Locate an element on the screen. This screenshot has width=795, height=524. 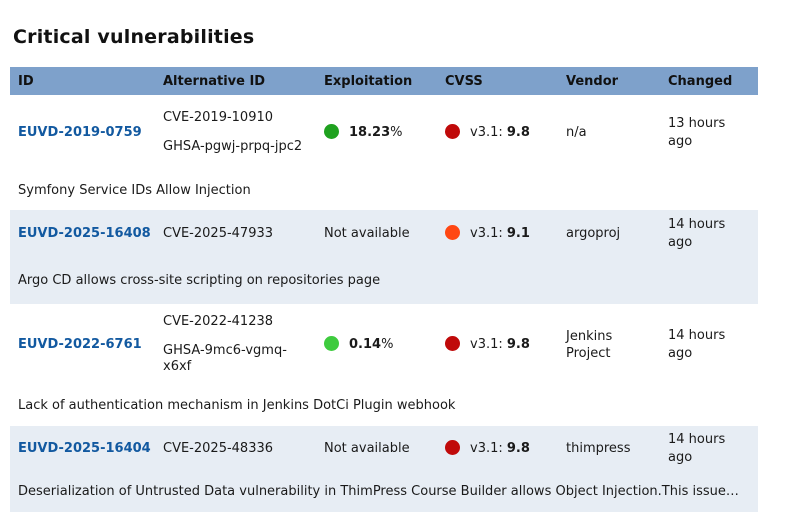
alternative-id: CVE-2025-47933 is located at coordinates (218, 233).